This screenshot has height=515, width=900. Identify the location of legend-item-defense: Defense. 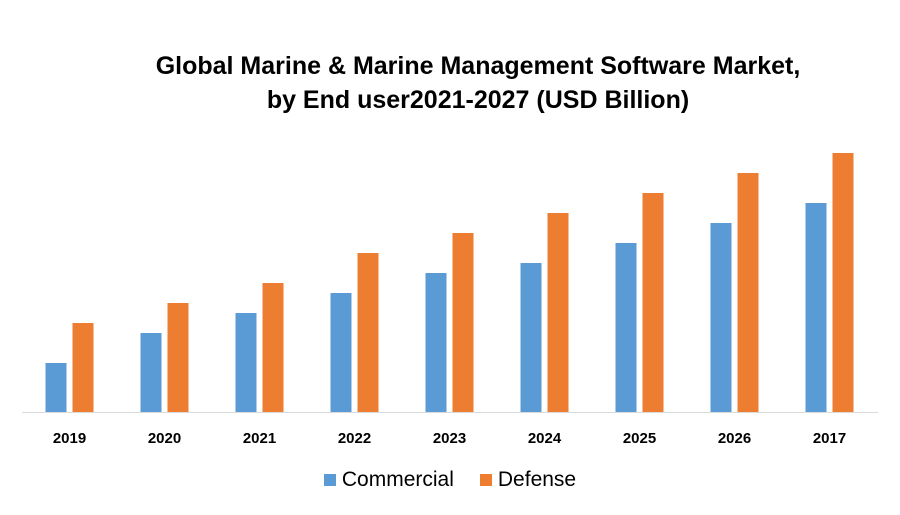
(528, 480).